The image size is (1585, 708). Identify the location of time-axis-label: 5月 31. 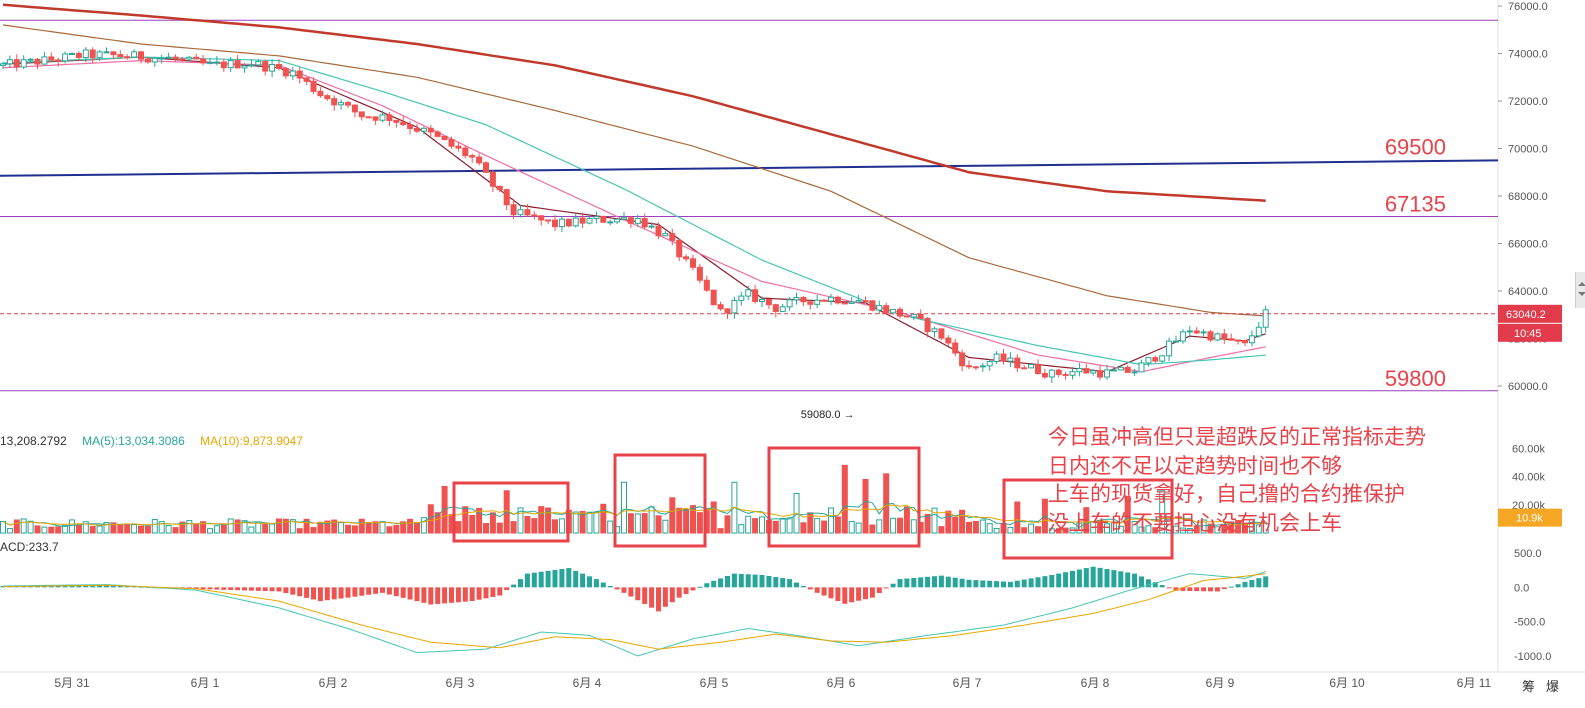
(72, 683).